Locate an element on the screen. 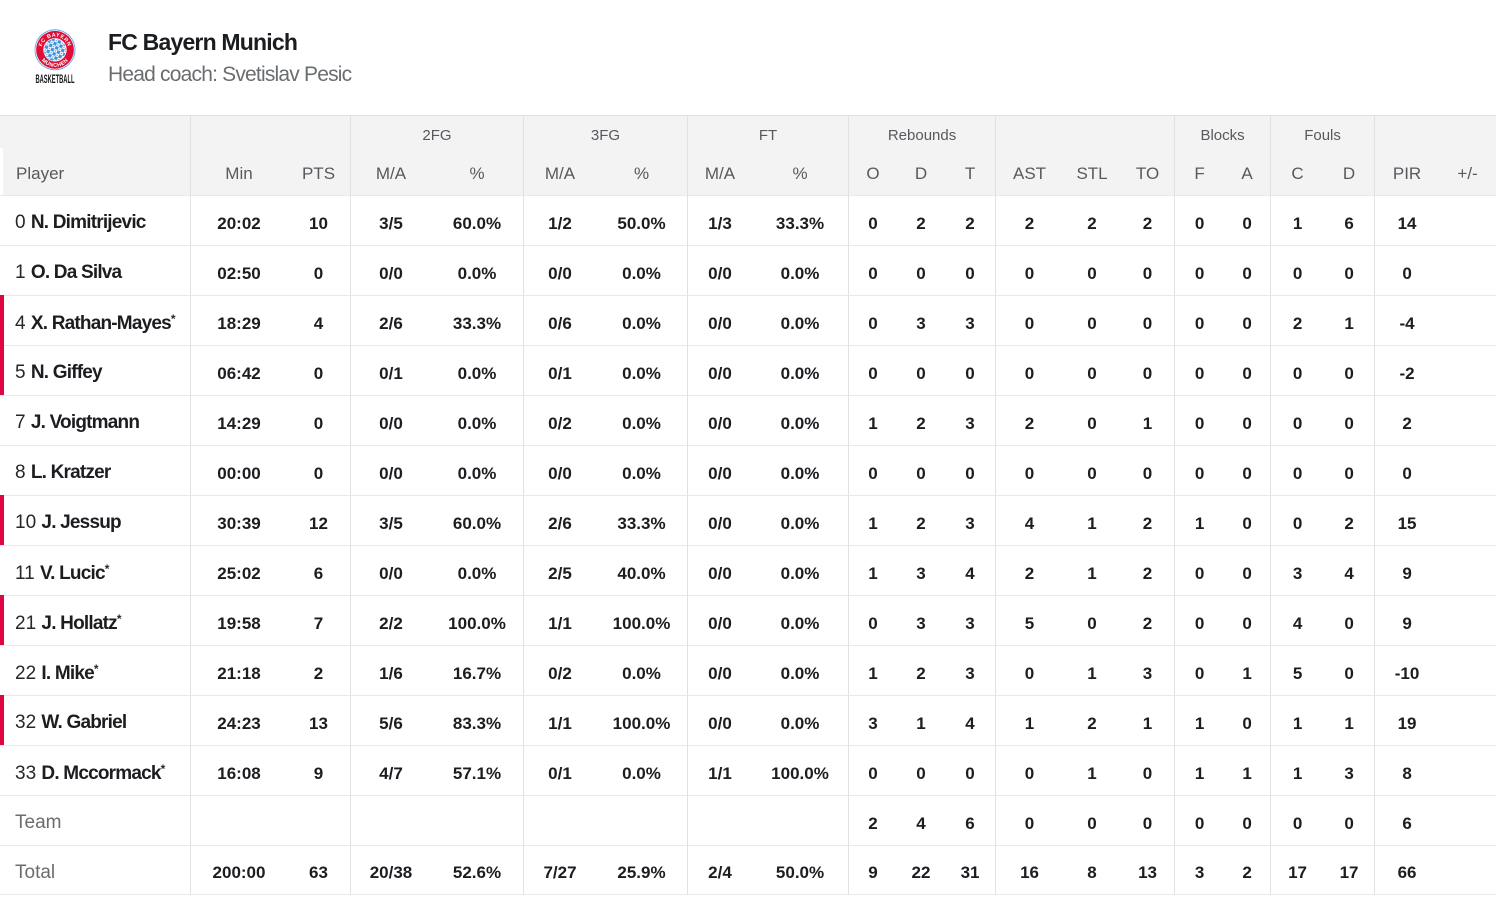 The height and width of the screenshot is (900, 1496). svg-text: BASKETBALL is located at coordinates (55, 79).